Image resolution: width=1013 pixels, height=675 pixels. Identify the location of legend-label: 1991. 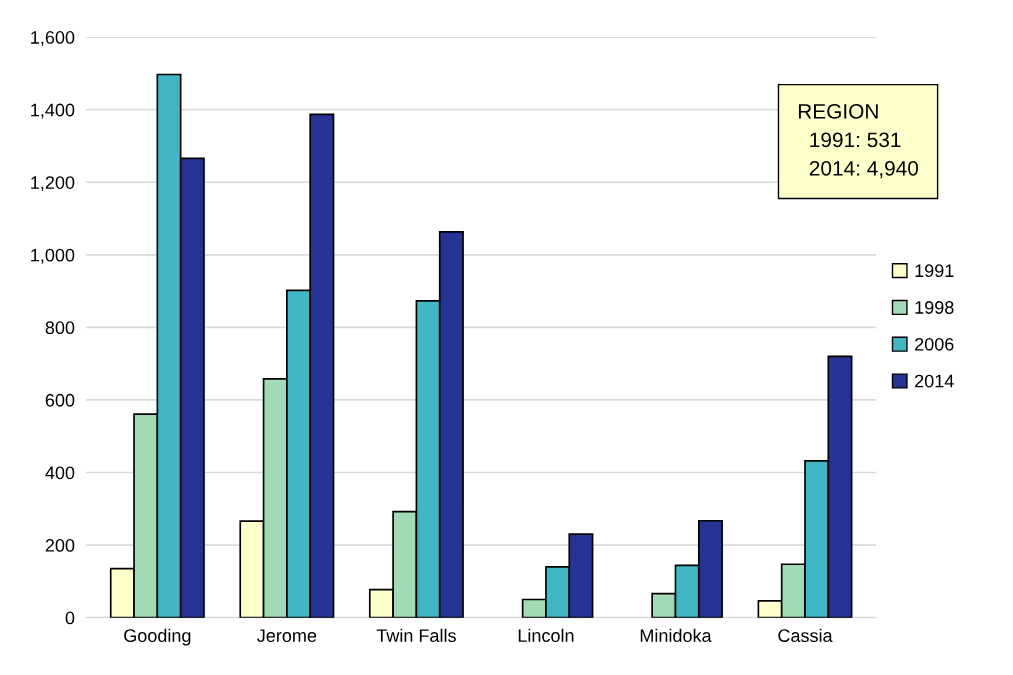
(934, 271).